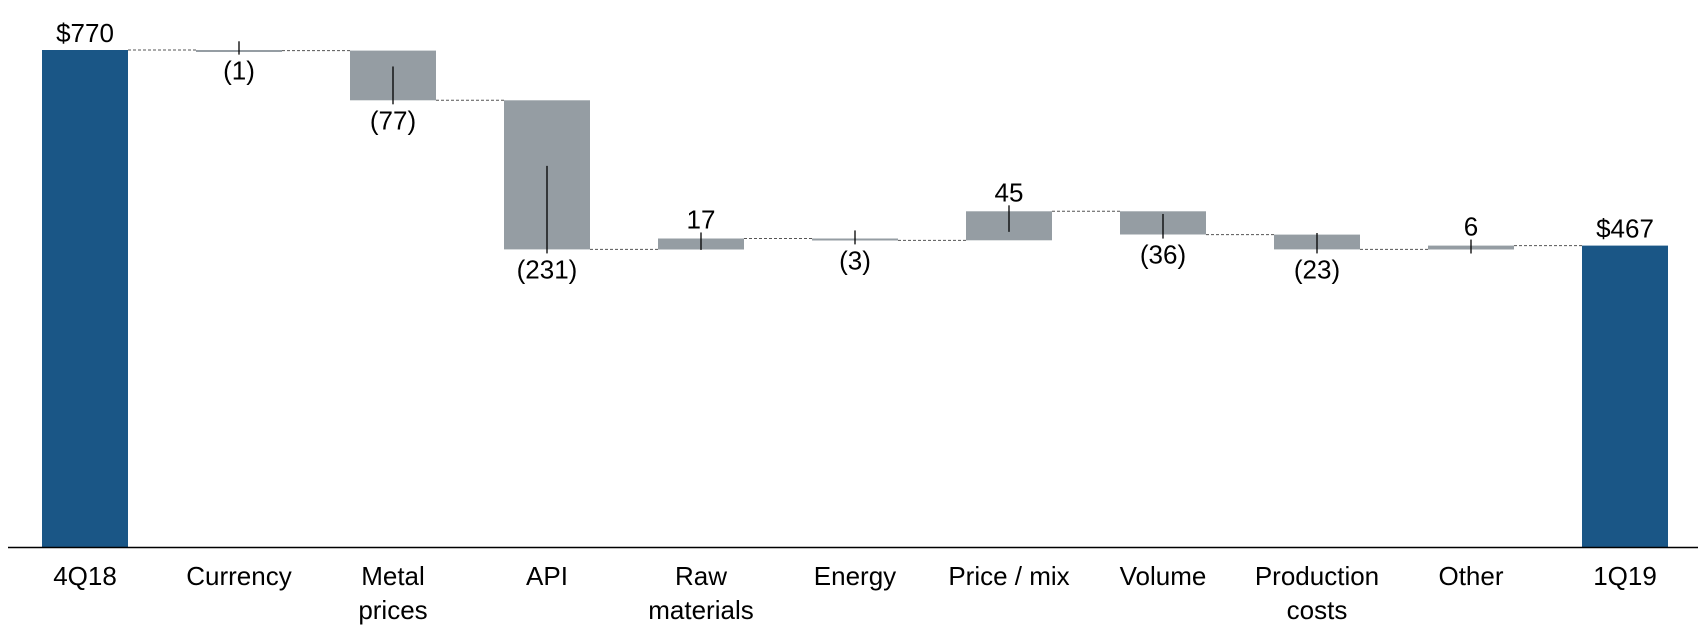 Image resolution: width=1698 pixels, height=627 pixels. What do you see at coordinates (1008, 576) in the screenshot?
I see `category-label: Price / mix` at bounding box center [1008, 576].